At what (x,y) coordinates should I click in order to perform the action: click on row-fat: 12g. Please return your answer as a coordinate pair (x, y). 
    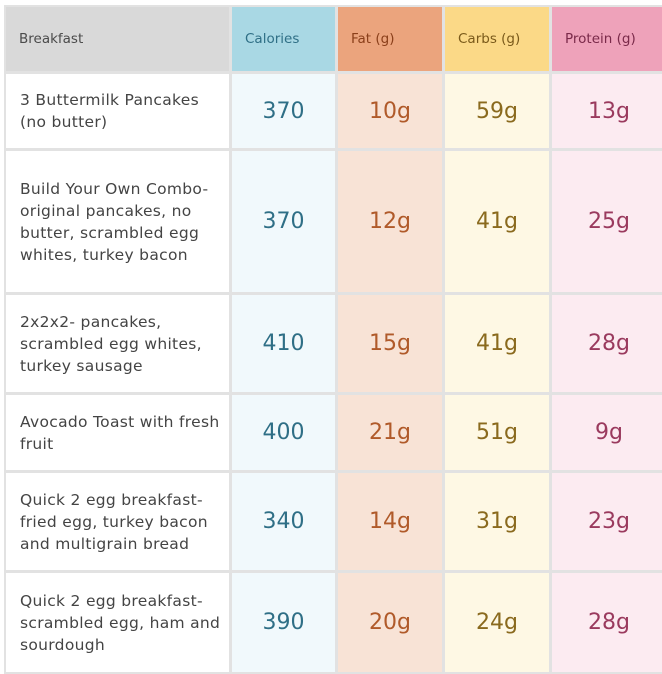
    Looking at the image, I should click on (390, 221).